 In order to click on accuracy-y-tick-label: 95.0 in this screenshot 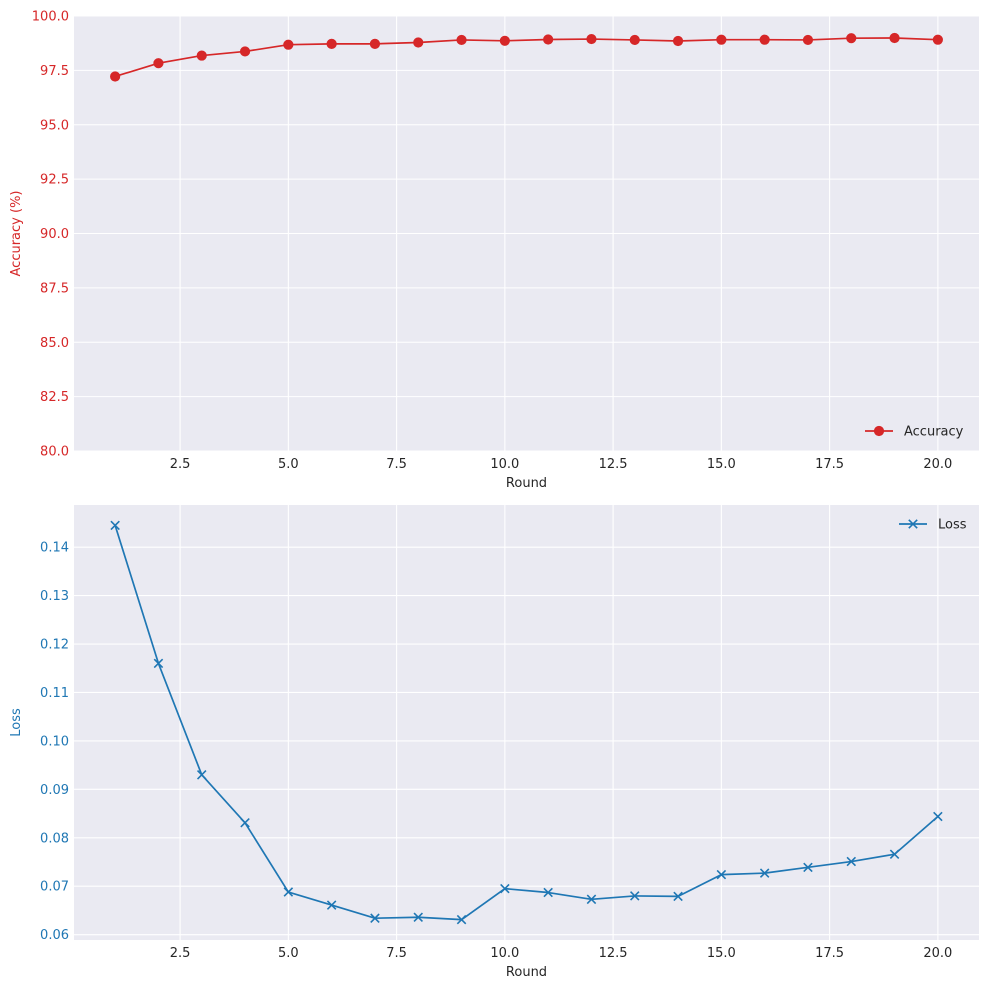, I will do `click(54, 125)`.